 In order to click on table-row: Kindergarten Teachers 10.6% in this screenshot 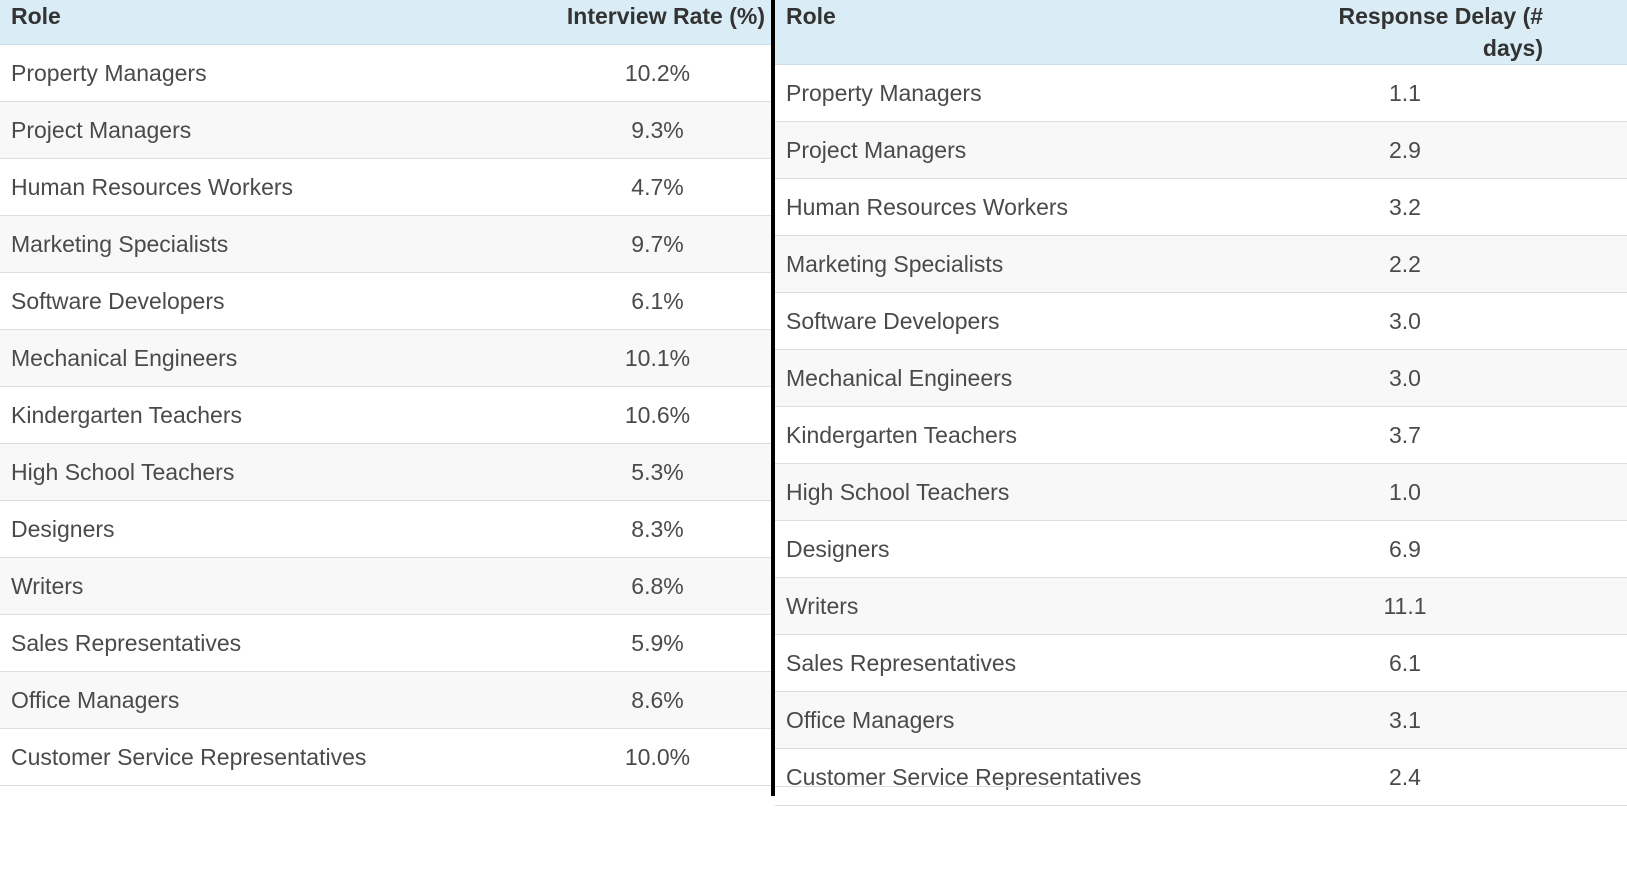, I will do `click(385, 415)`.